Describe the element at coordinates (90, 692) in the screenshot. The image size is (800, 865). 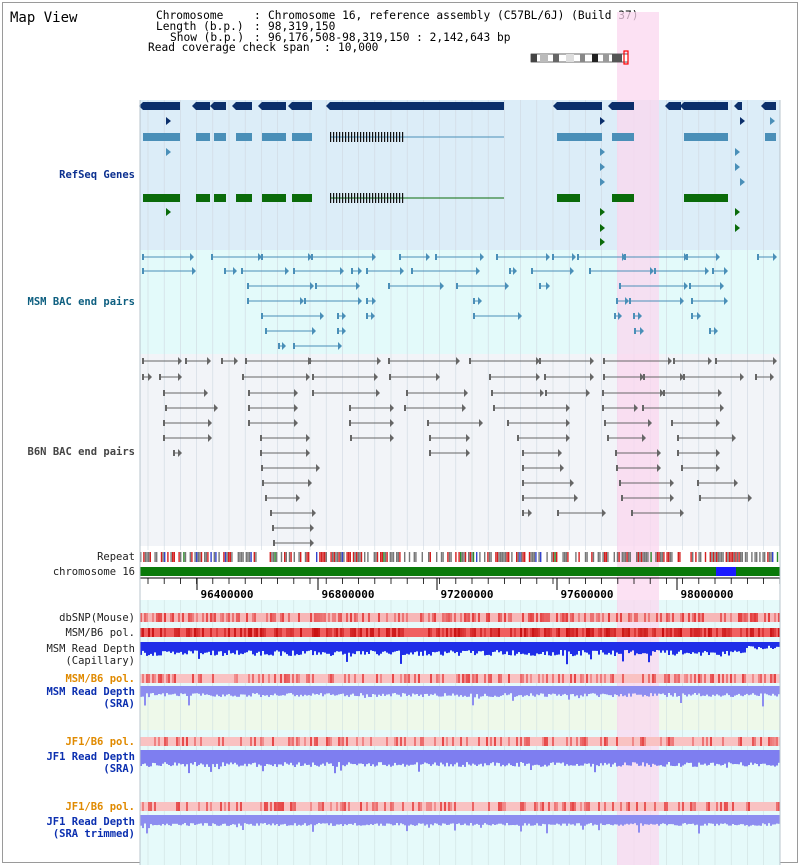
I see `msm-depth-sra-label: MSM Read Depth` at that location.